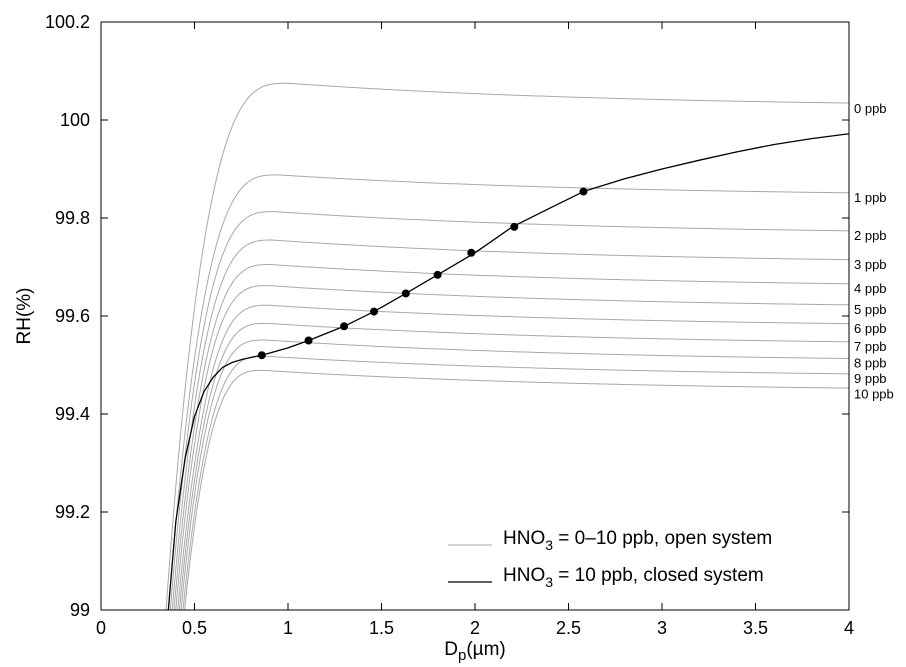 This screenshot has width=906, height=667. What do you see at coordinates (549, 582) in the screenshot?
I see `legend-closed-sub: 3` at bounding box center [549, 582].